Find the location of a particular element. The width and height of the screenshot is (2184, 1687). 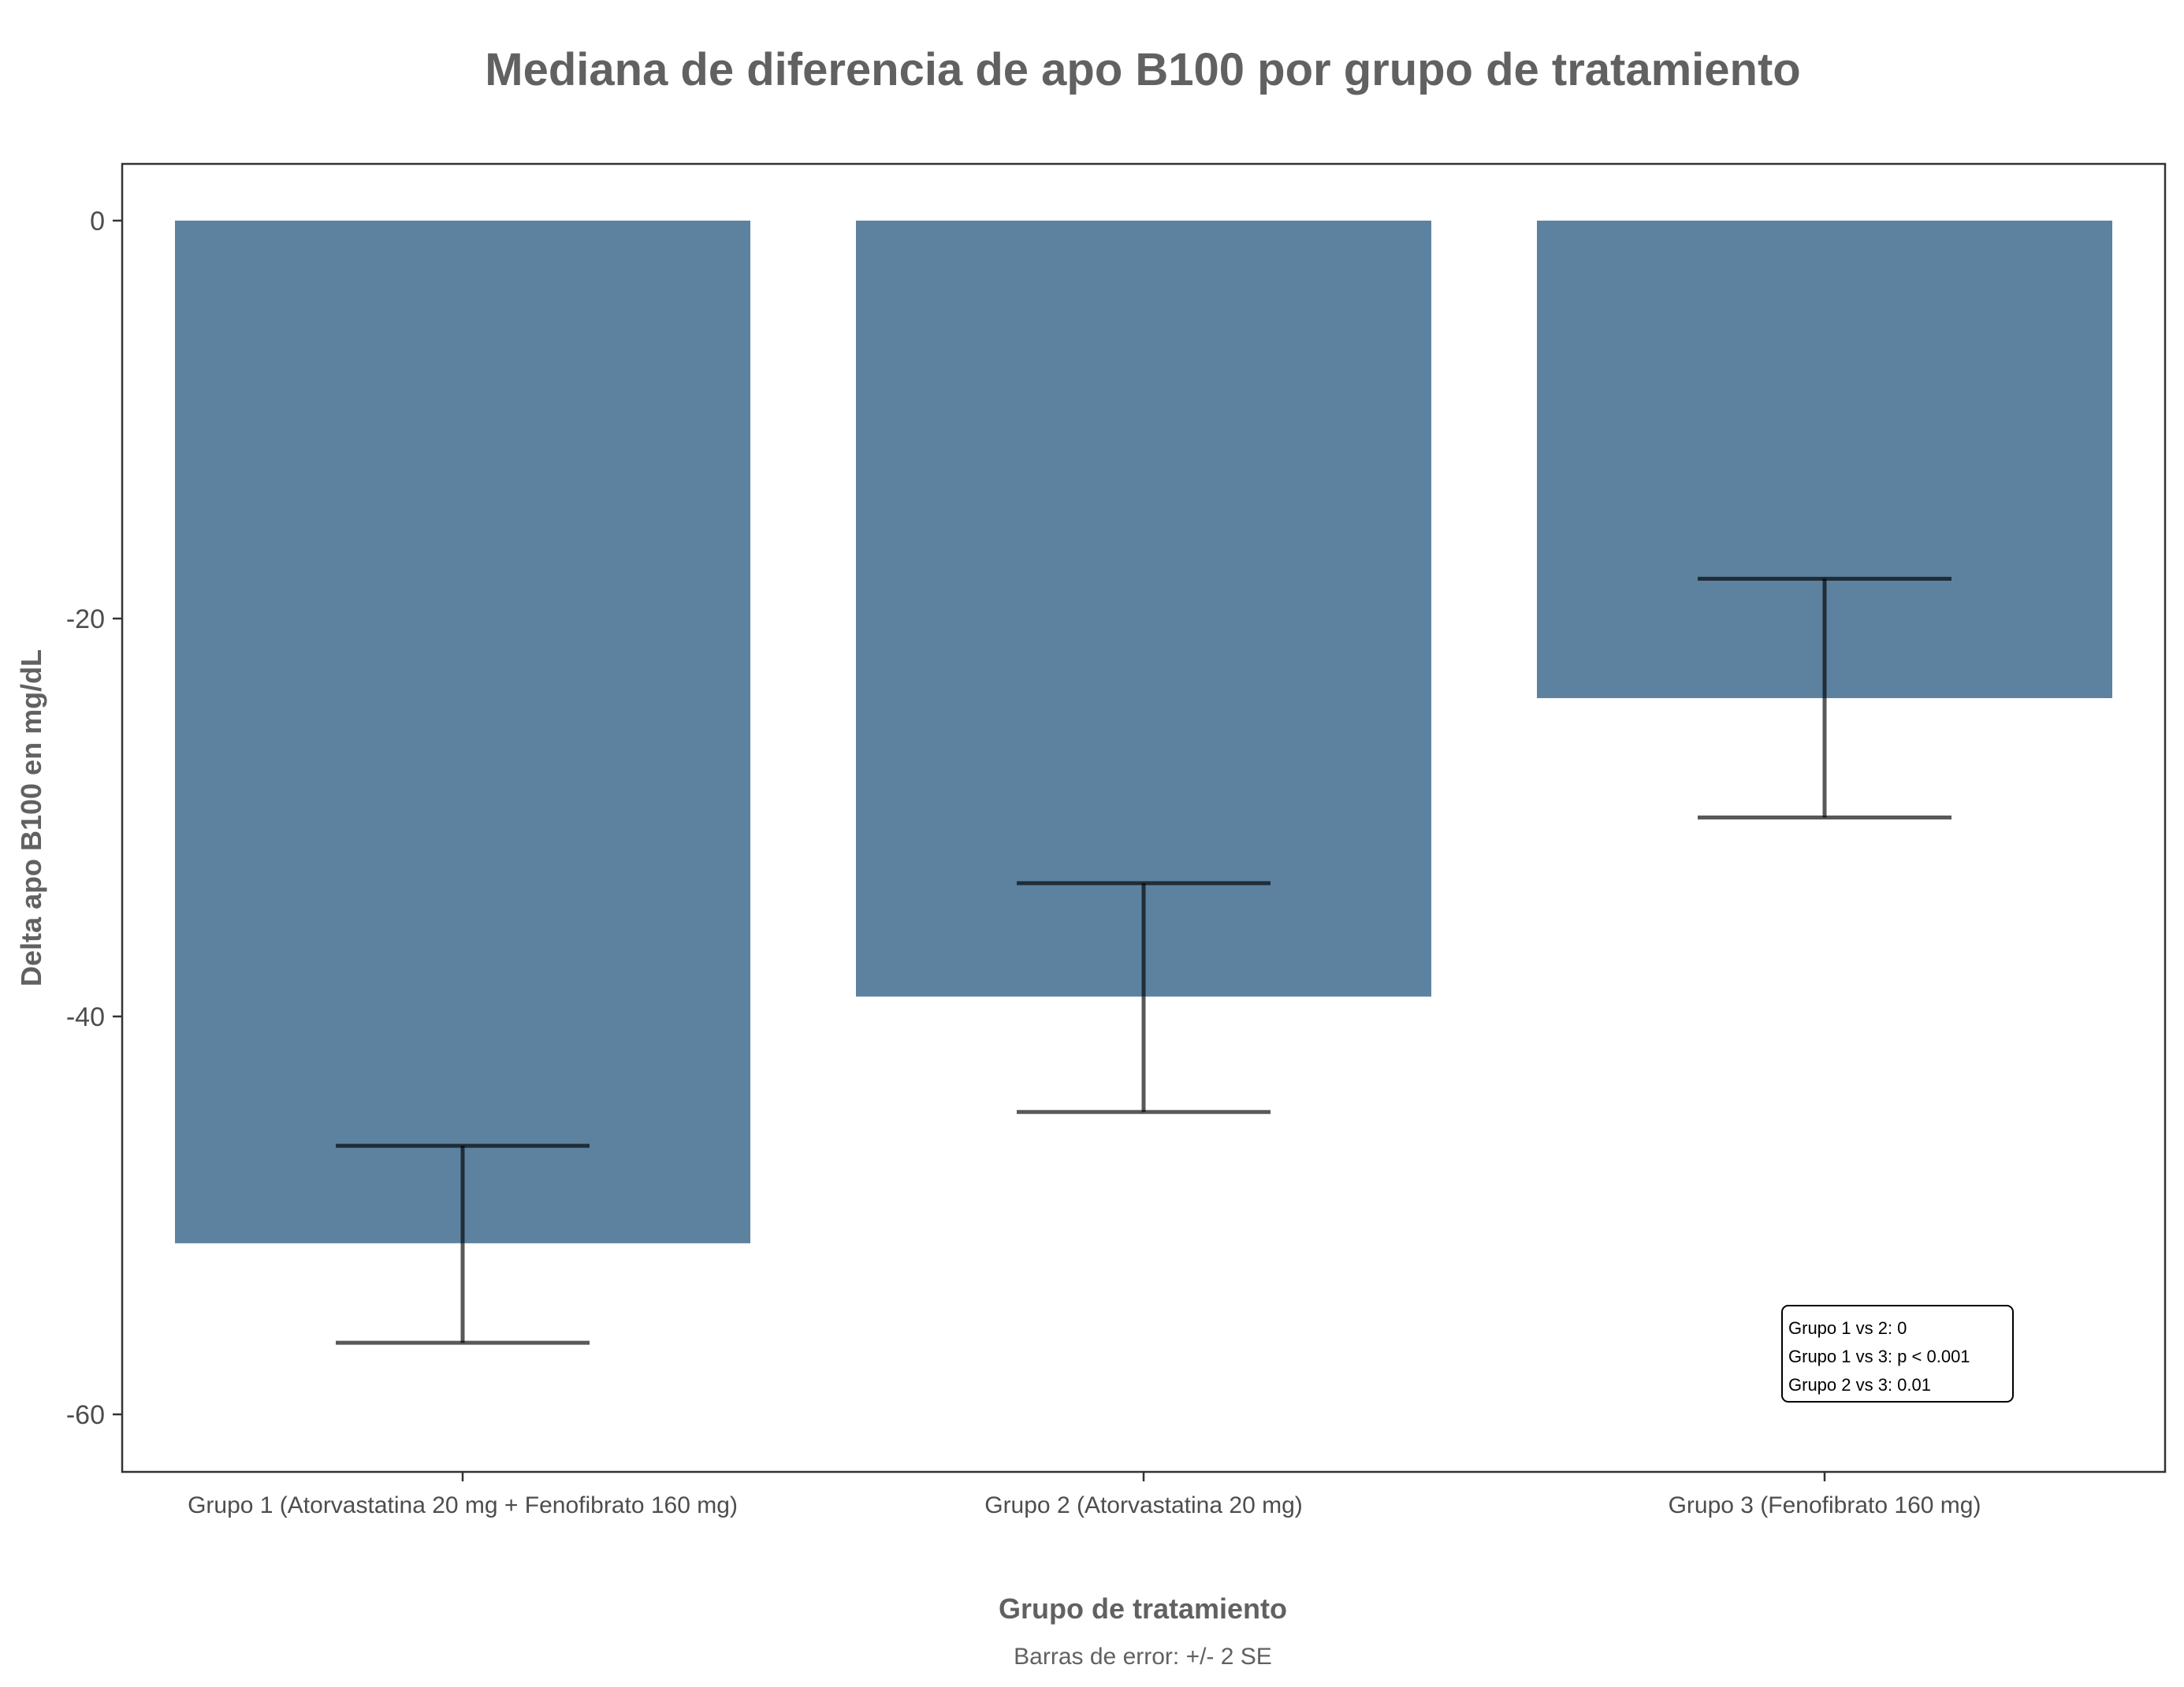

chart-caption: Barras de error: +/- 2 SE is located at coordinates (1143, 1657).